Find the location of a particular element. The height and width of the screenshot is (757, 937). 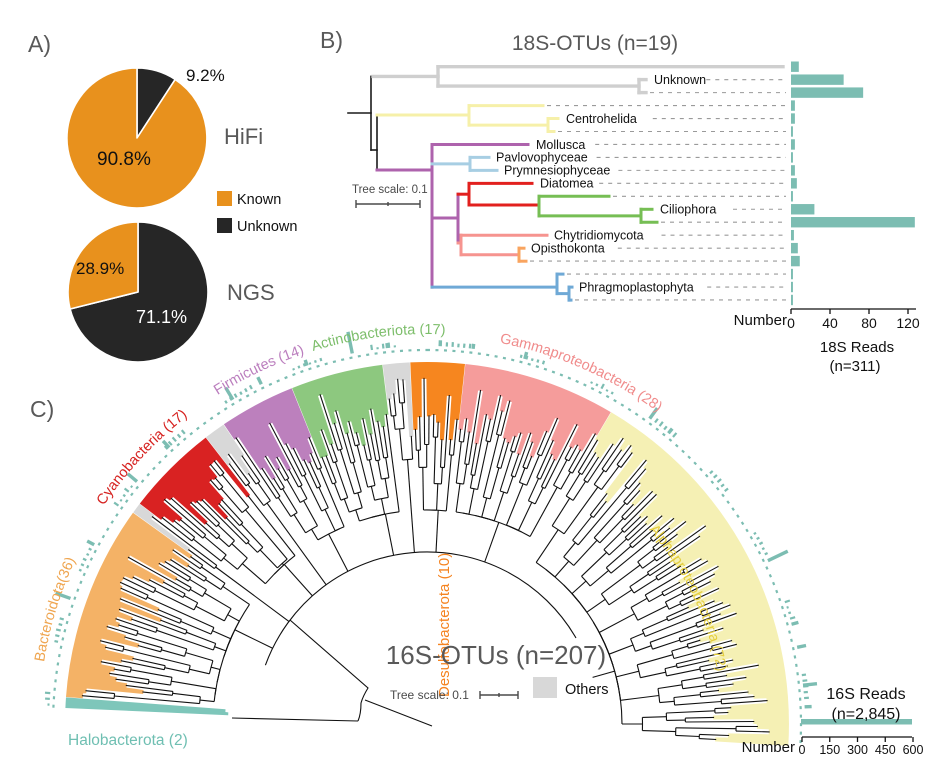

clade-label-Halobacterota: Halobacterota (2) is located at coordinates (128, 740).